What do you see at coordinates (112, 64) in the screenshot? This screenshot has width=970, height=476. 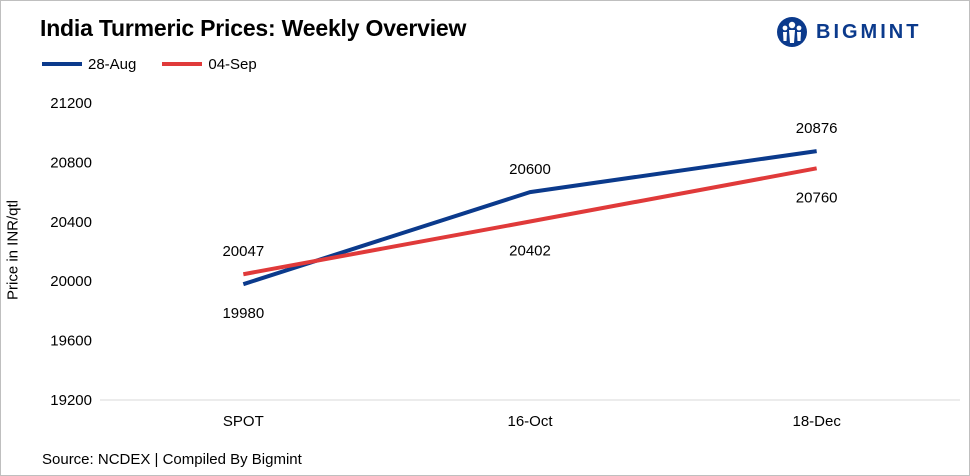 I see `legend-label-series-1: 28-Aug` at bounding box center [112, 64].